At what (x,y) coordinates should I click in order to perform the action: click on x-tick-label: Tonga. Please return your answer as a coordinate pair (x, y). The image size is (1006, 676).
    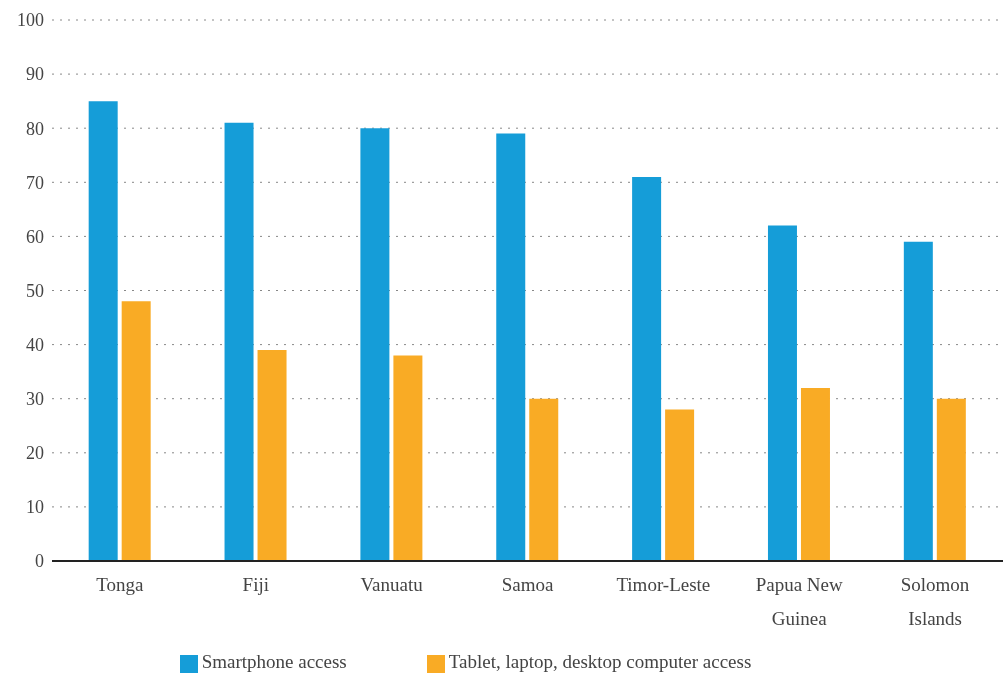
    Looking at the image, I should click on (120, 584).